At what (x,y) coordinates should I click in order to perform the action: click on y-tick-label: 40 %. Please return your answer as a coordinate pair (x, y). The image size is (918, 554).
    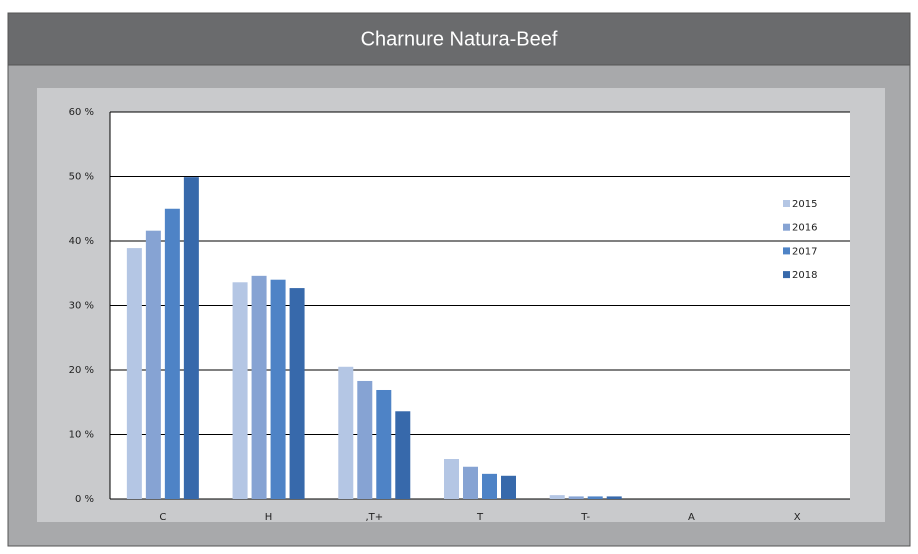
    Looking at the image, I should click on (81, 241).